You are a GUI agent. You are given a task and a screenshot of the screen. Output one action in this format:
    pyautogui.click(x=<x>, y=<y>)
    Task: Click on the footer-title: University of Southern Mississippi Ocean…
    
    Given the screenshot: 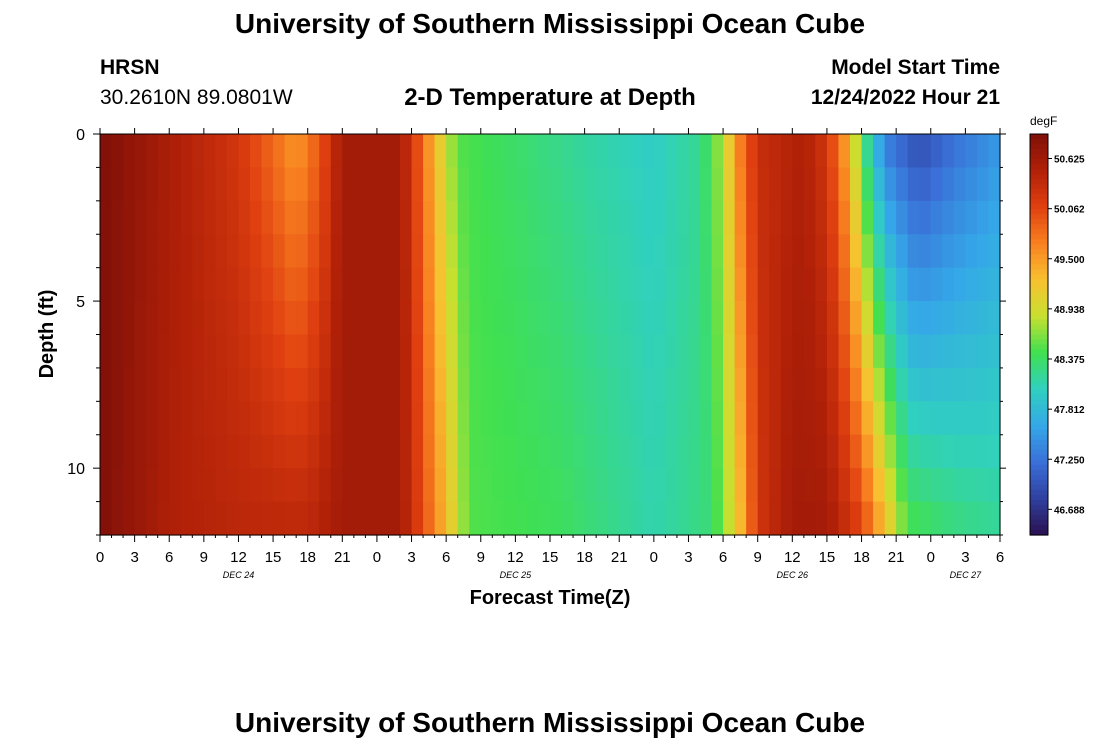 What is the action you would take?
    pyautogui.click(x=550, y=722)
    